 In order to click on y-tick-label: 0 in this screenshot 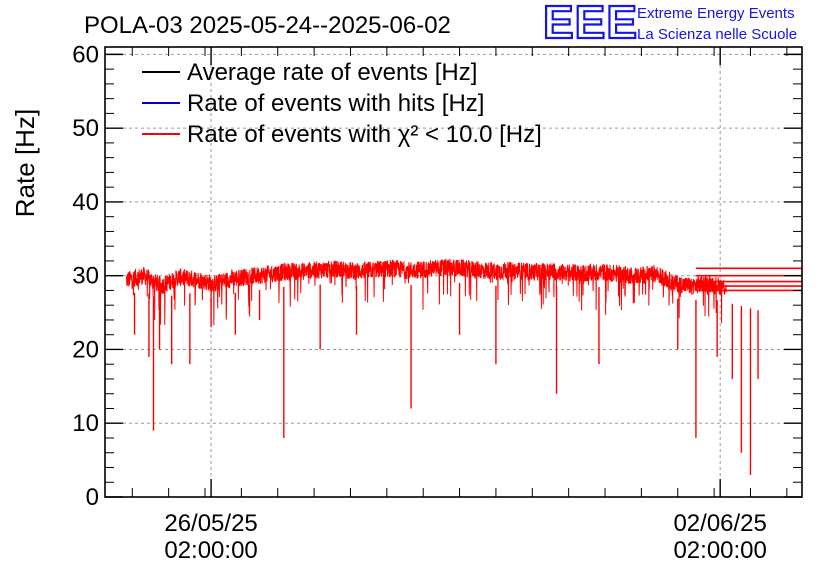, I will do `click(92, 497)`.